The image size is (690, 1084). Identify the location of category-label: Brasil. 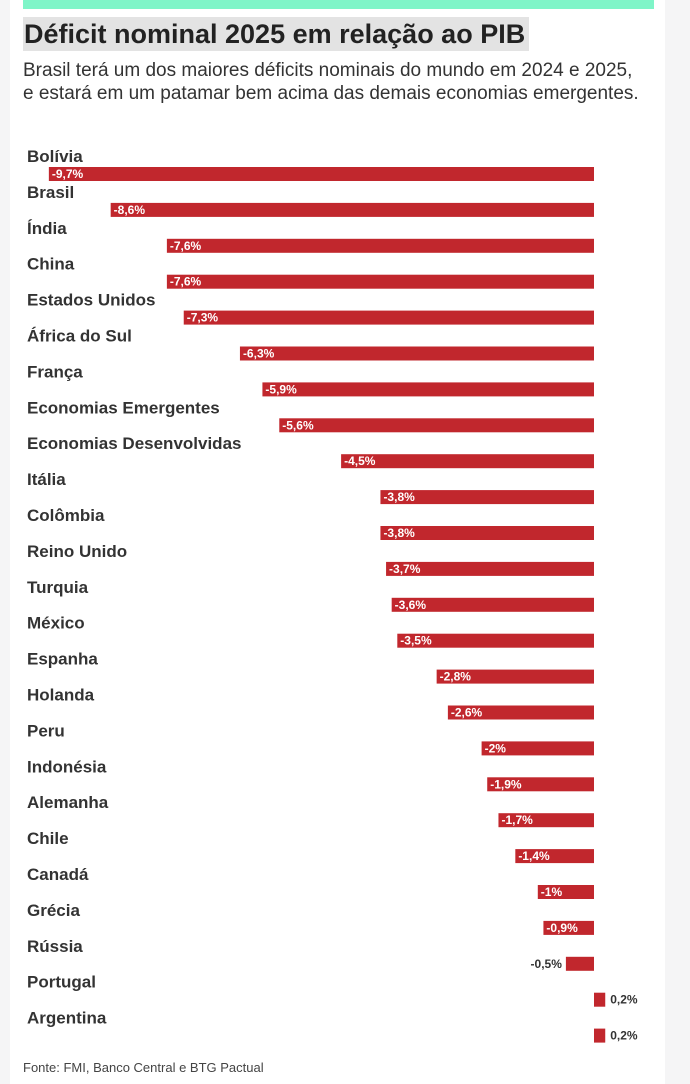
(50, 192).